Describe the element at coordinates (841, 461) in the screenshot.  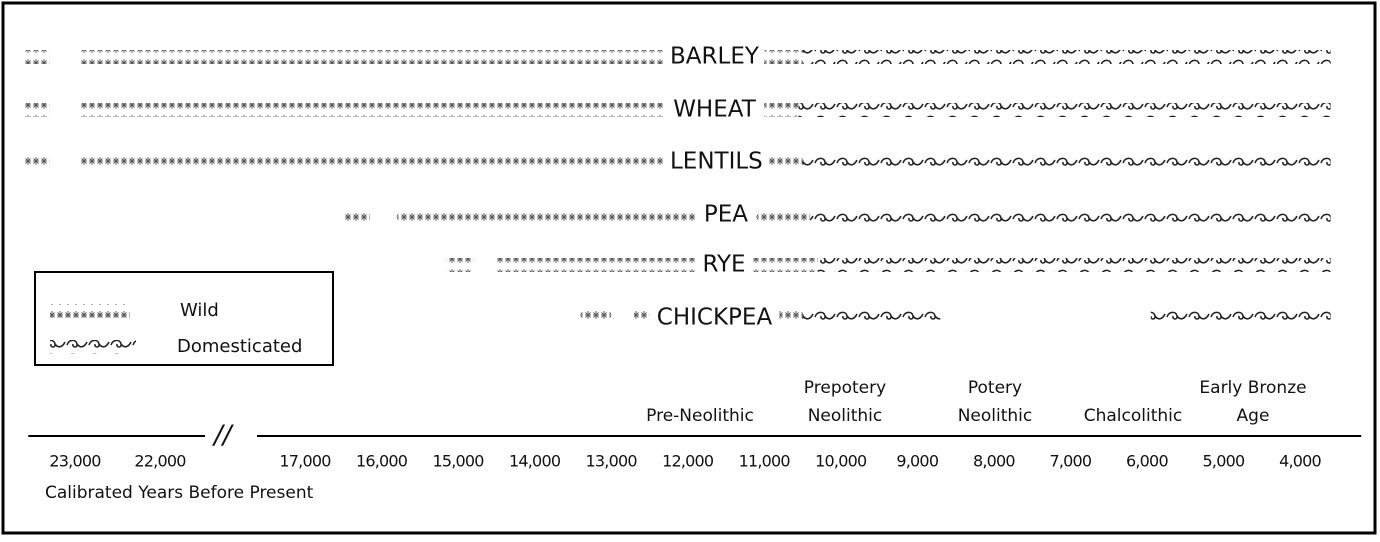
I see `x-tick-label: 10,000` at that location.